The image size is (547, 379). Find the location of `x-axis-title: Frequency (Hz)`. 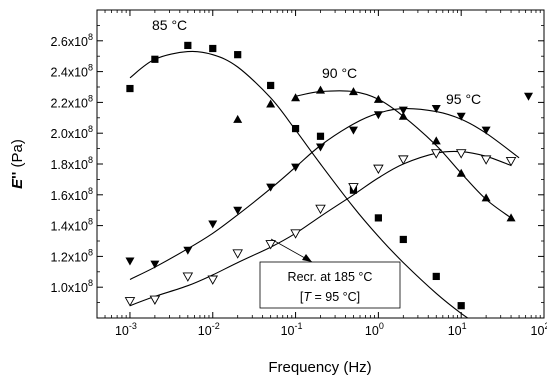

x-axis-title: Frequency (Hz) is located at coordinates (319, 367).